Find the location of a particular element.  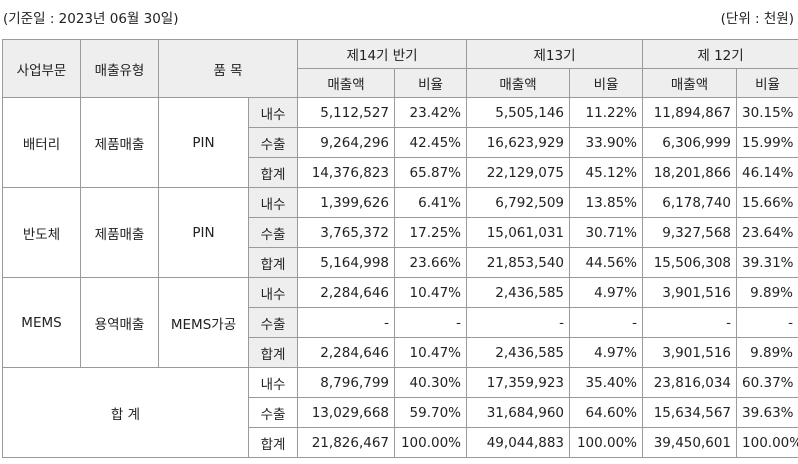

cell-sales-p13: 2,436,585 is located at coordinates (518, 292).